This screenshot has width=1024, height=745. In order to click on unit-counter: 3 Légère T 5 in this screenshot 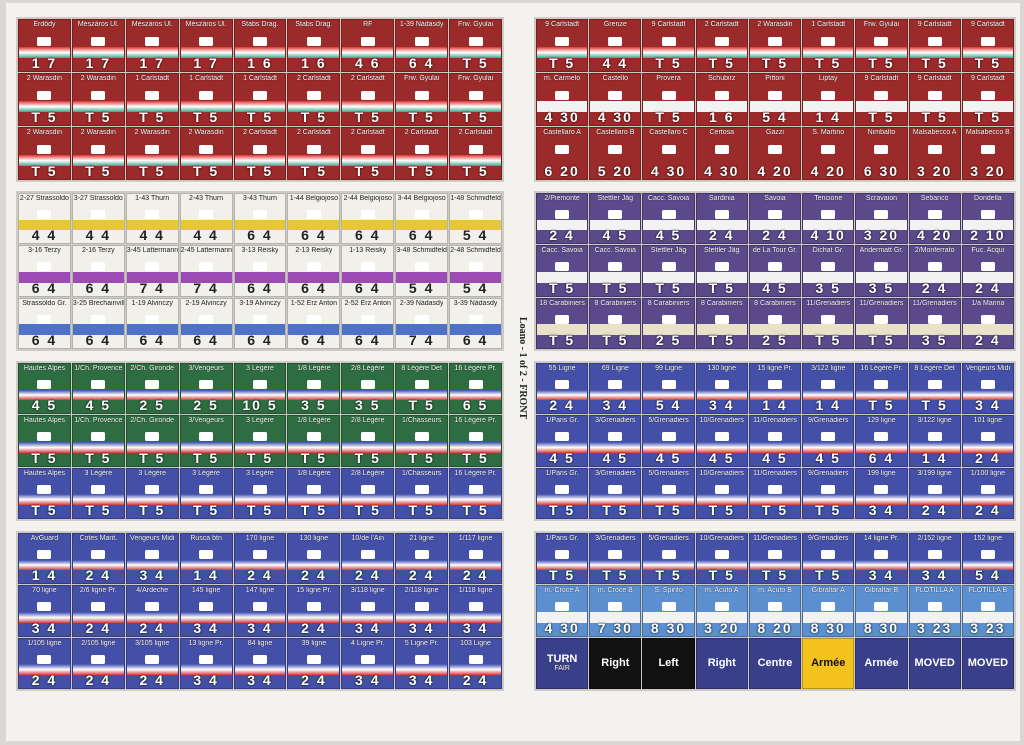, I will do `click(260, 441)`.